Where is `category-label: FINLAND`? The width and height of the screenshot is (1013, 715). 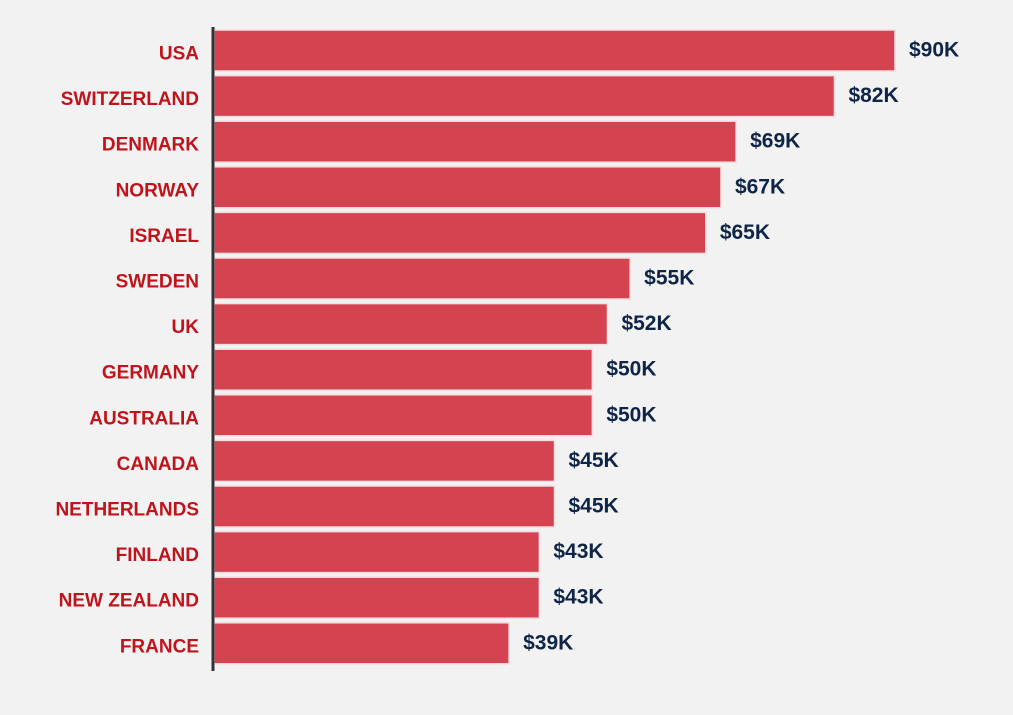
category-label: FINLAND is located at coordinates (157, 555).